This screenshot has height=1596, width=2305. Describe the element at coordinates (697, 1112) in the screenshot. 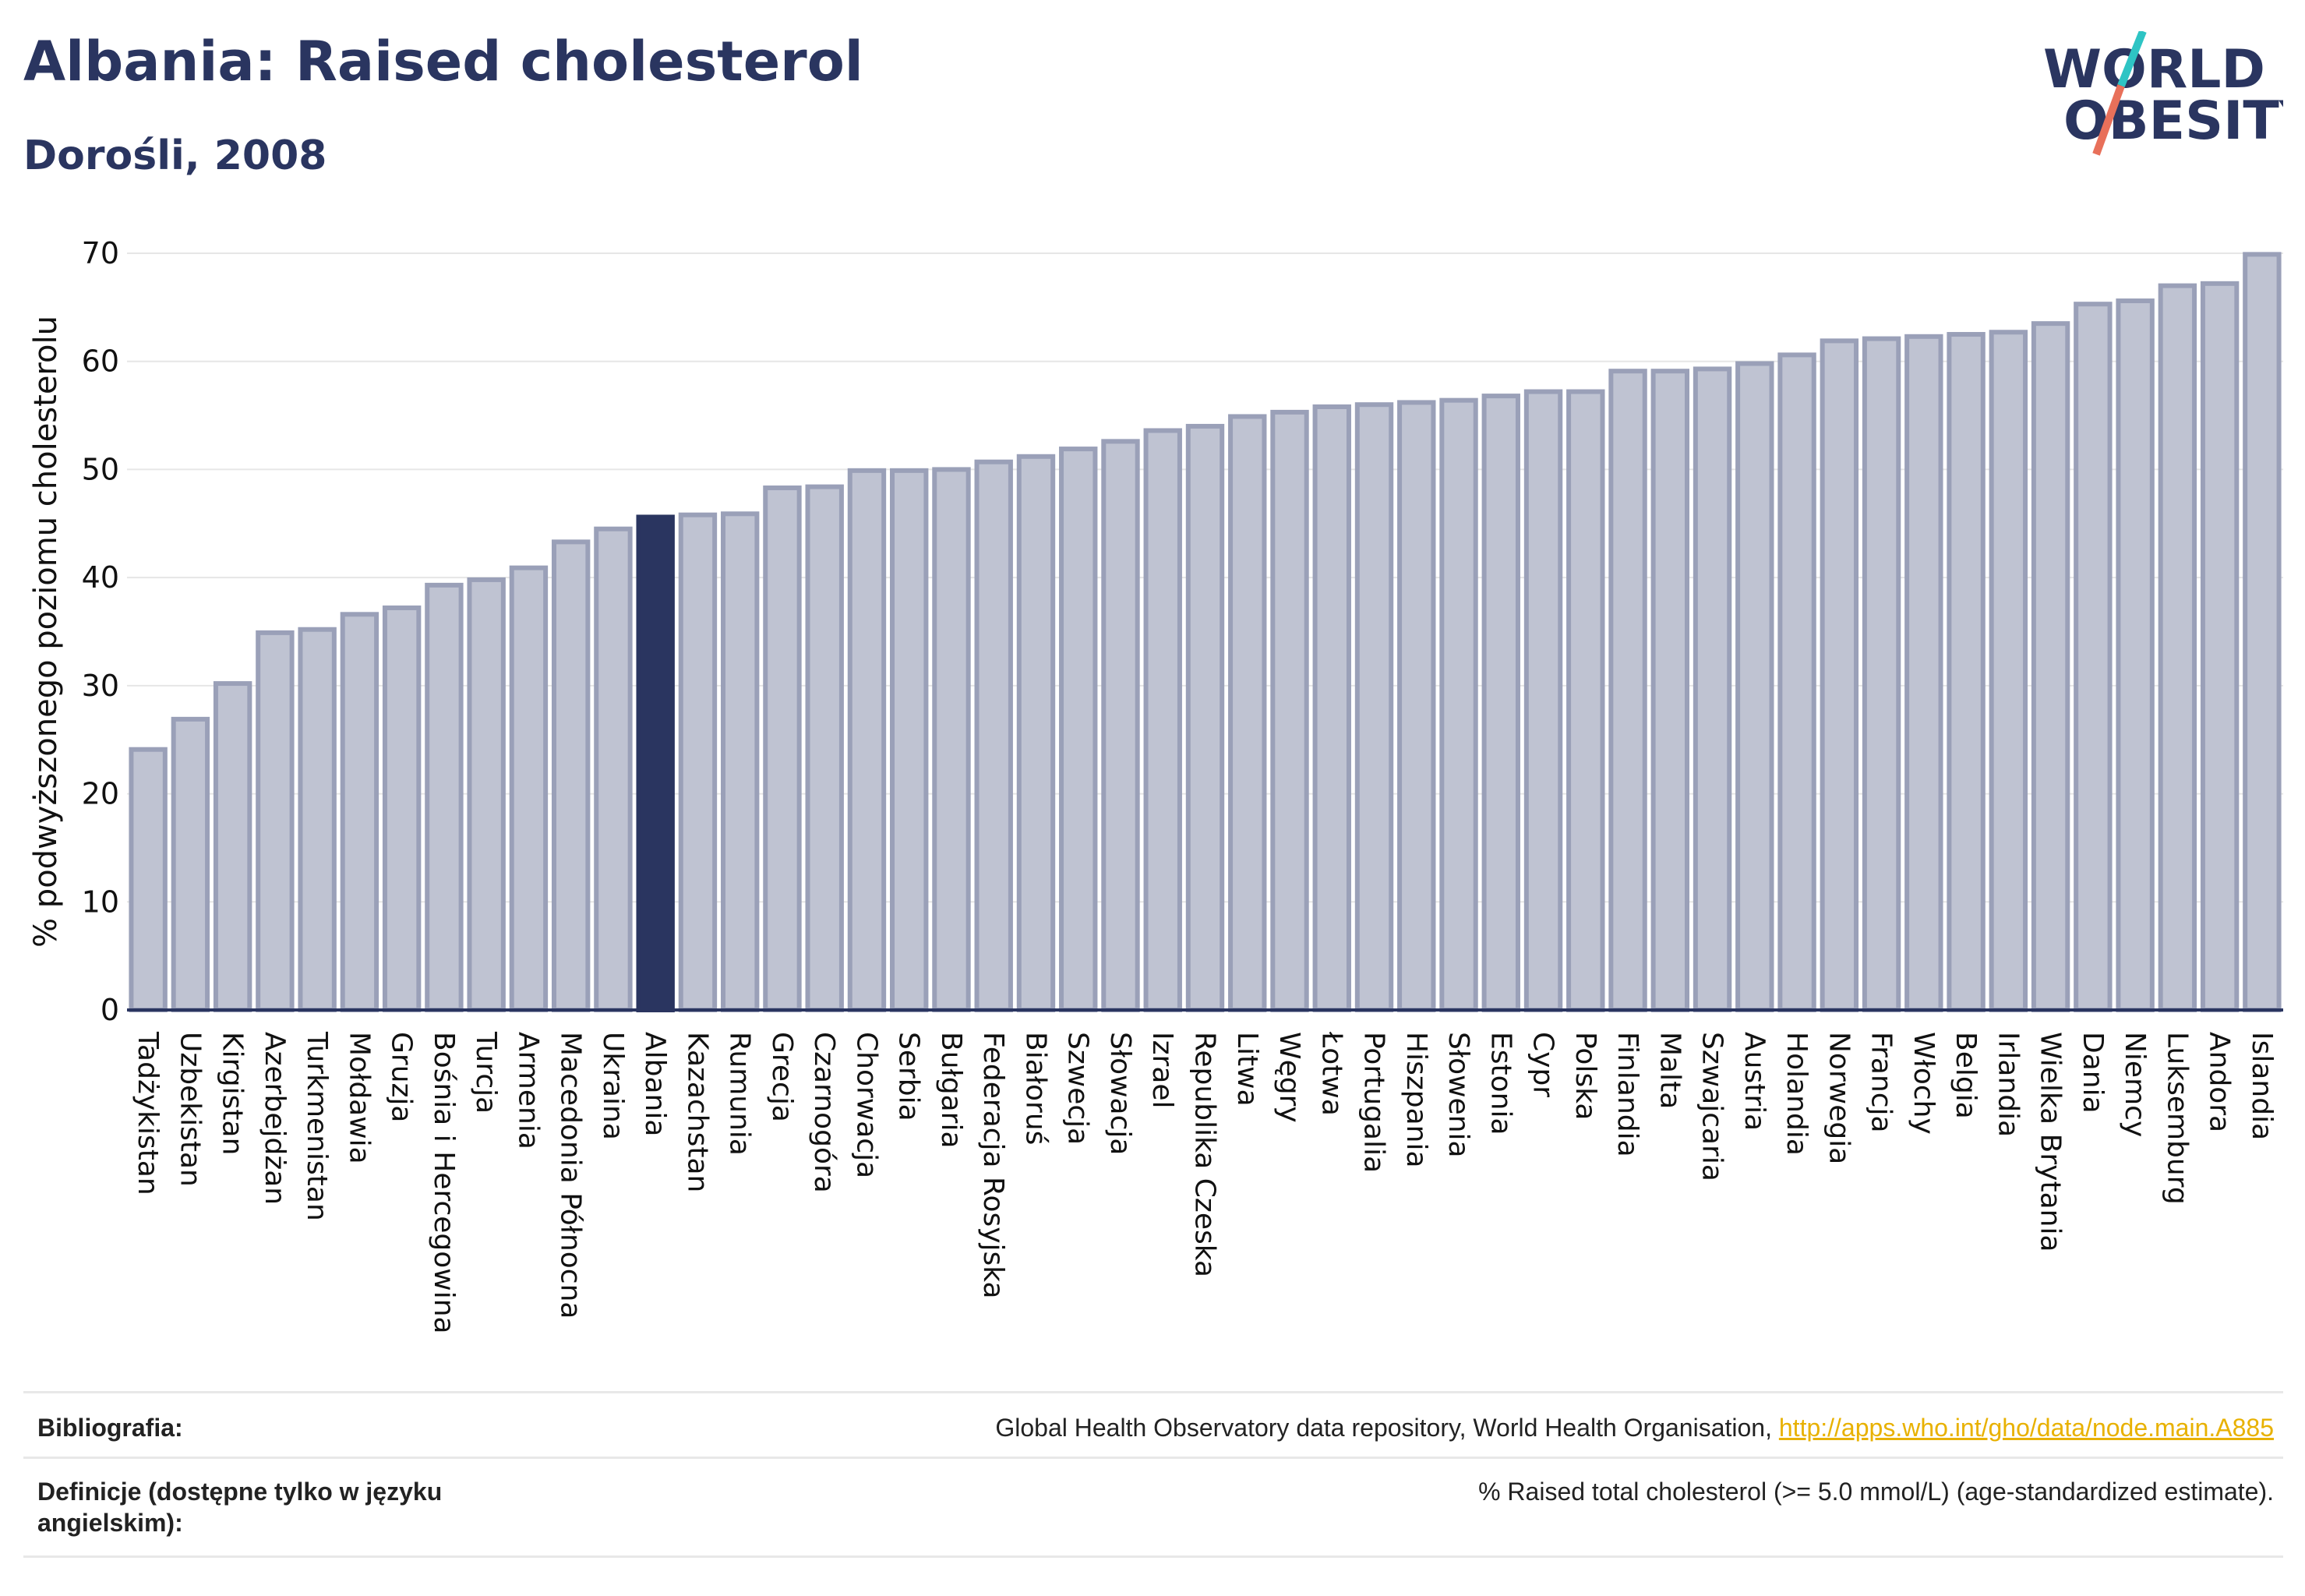

I see `x-tick-label: Kazachstan` at that location.